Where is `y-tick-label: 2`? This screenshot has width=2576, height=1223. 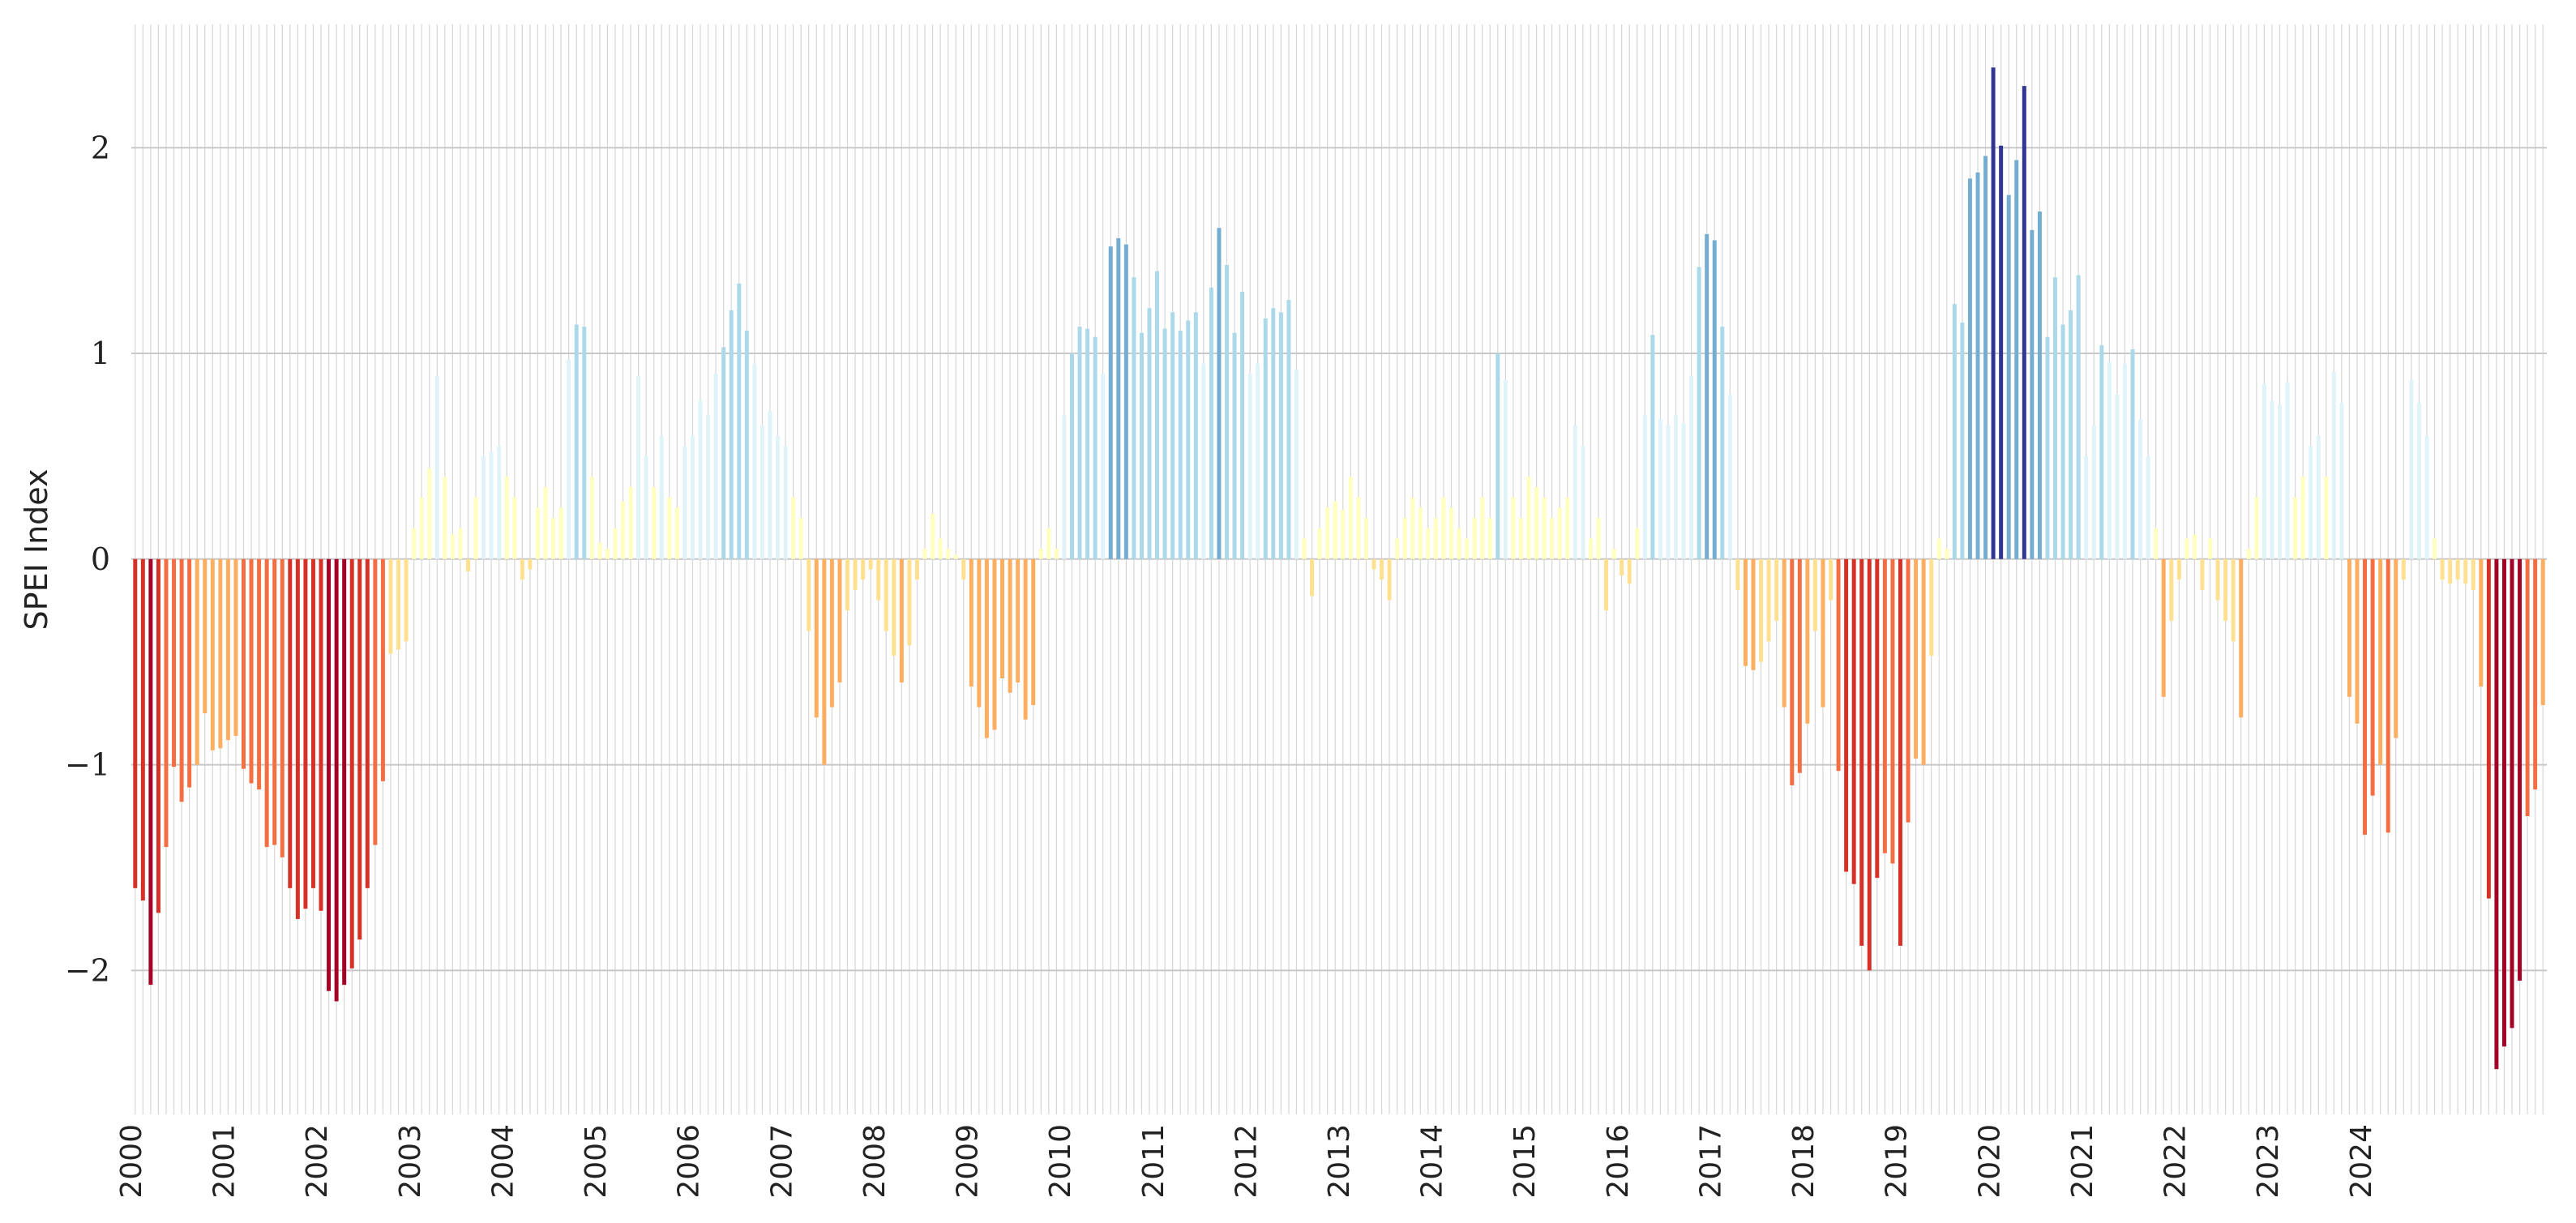
y-tick-label: 2 is located at coordinates (100, 147).